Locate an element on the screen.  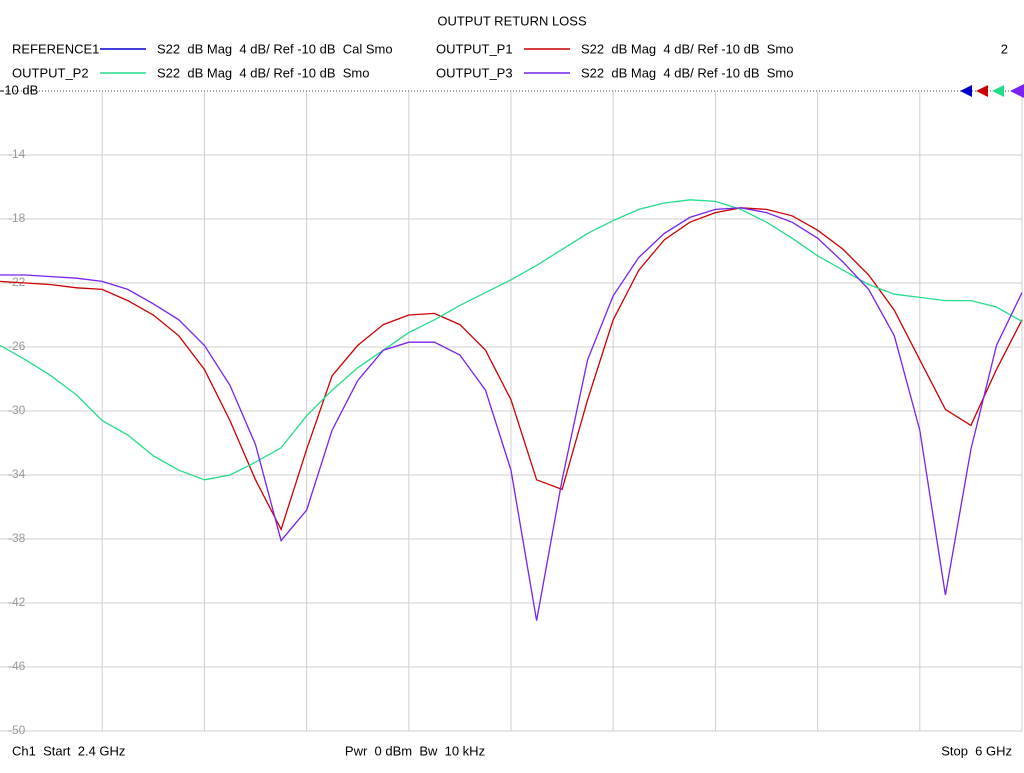
y-tick-label: -46 is located at coordinates (17, 666).